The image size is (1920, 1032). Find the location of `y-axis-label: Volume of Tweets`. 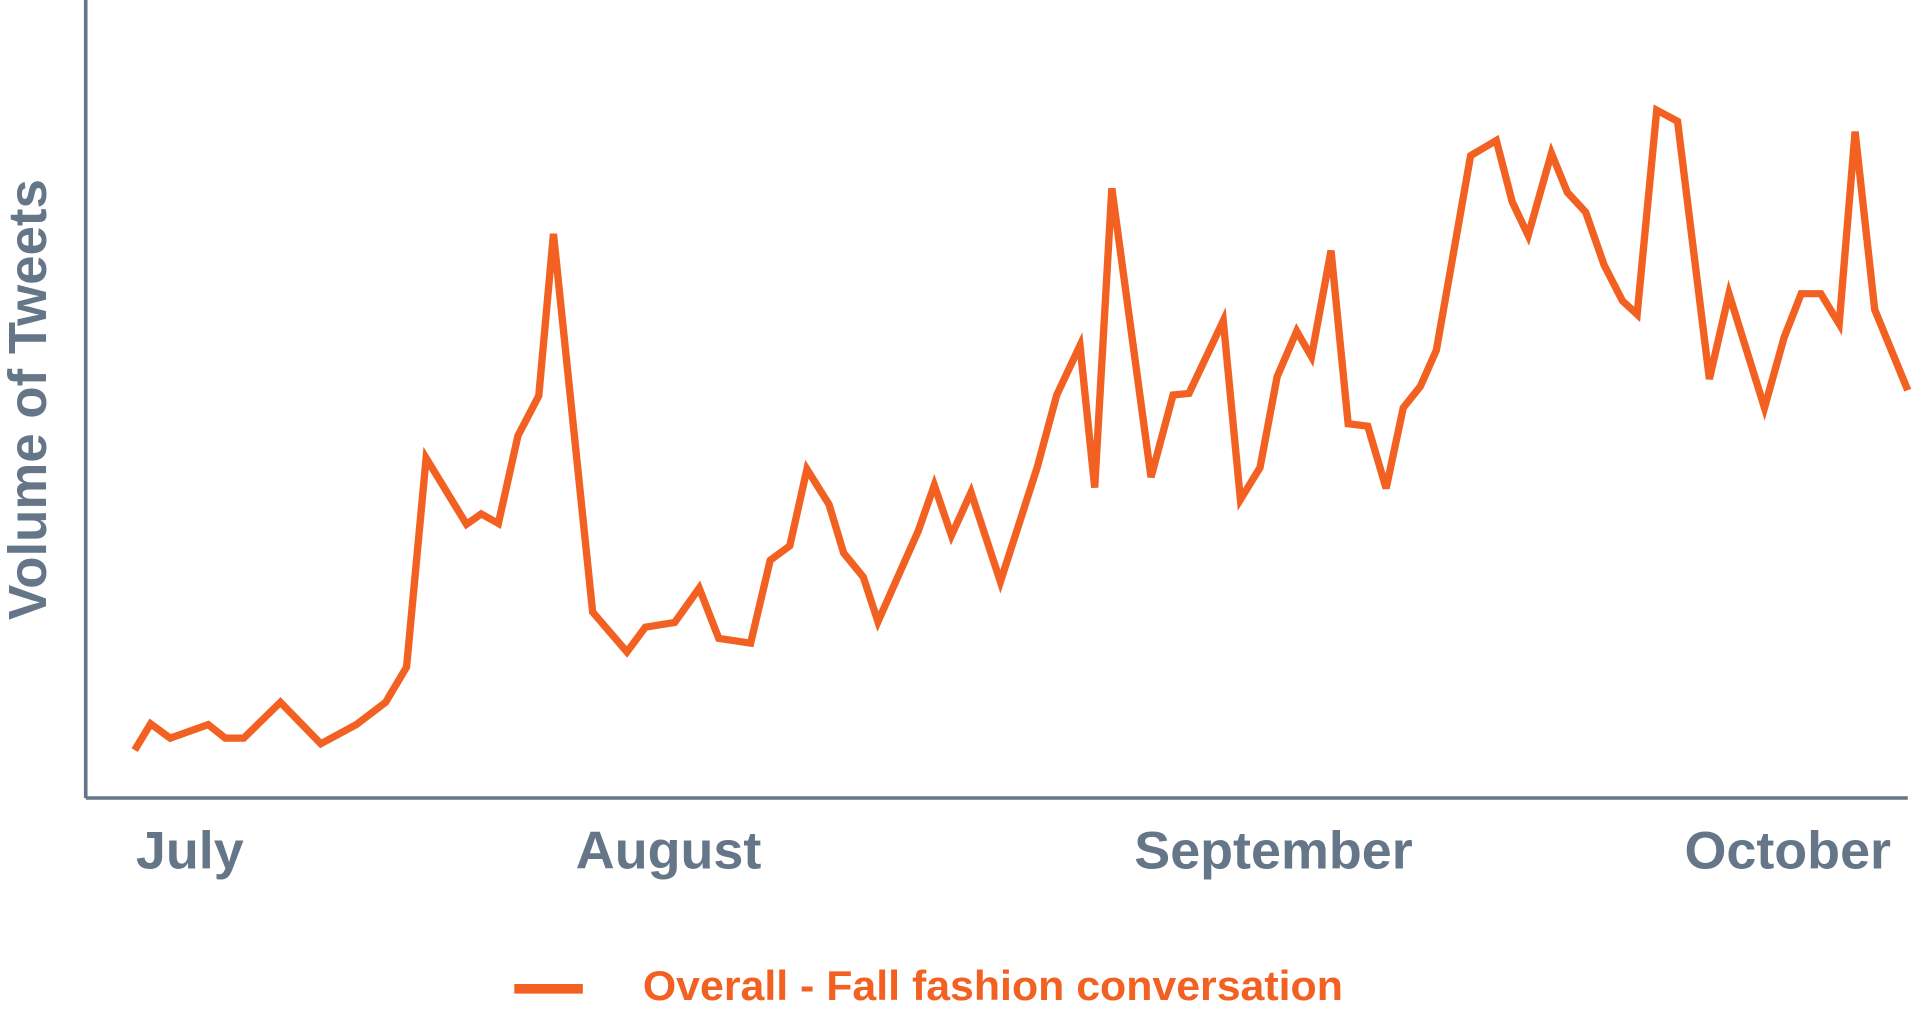

y-axis-label: Volume of Tweets is located at coordinates (29, 399).